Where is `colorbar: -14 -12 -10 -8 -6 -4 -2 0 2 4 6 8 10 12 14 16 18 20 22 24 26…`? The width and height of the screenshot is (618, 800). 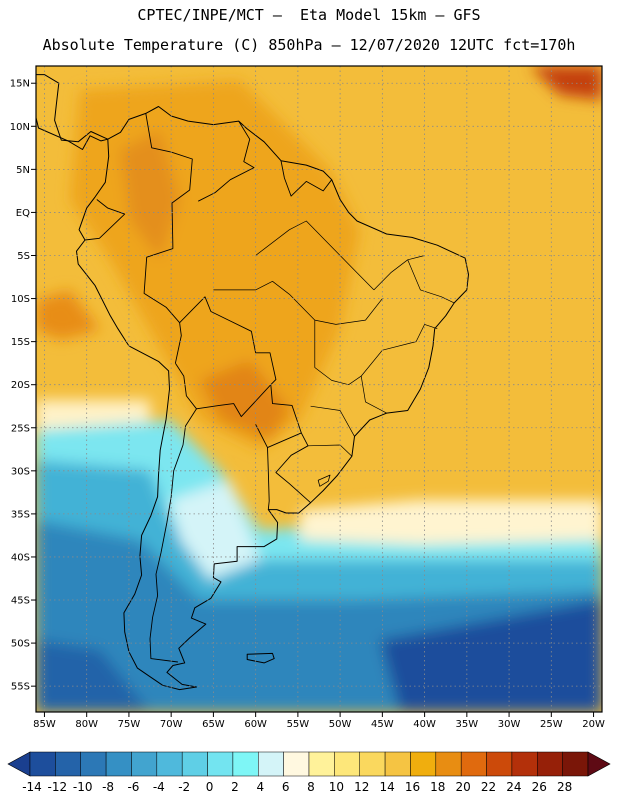
colorbar: -14 -12 -10 -8 -6 -4 -2 0 2 4 6 8 10 12 14 16 18 20 22 24 26… is located at coordinates (309, 772).